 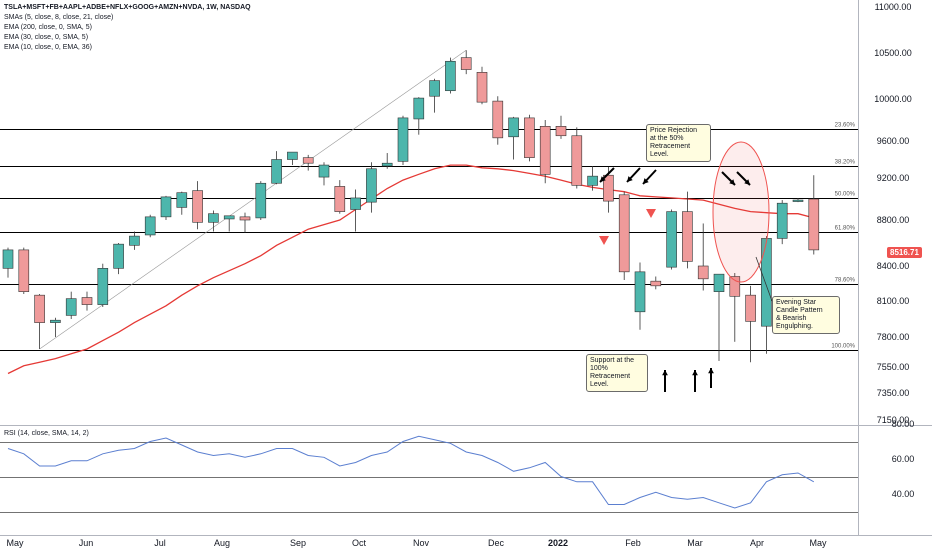 I want to click on time-tick-label: Dec, so click(x=496, y=543).